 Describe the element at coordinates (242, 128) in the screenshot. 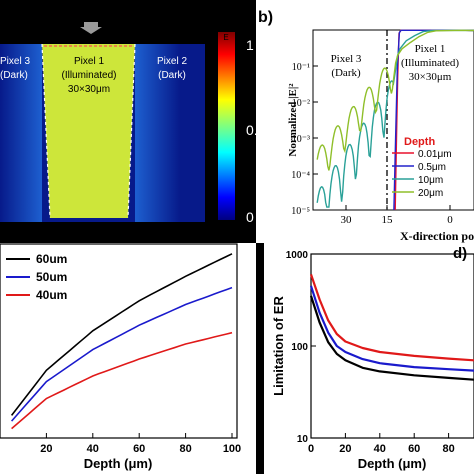

I see `colorbar: E 1 0.5 0` at that location.